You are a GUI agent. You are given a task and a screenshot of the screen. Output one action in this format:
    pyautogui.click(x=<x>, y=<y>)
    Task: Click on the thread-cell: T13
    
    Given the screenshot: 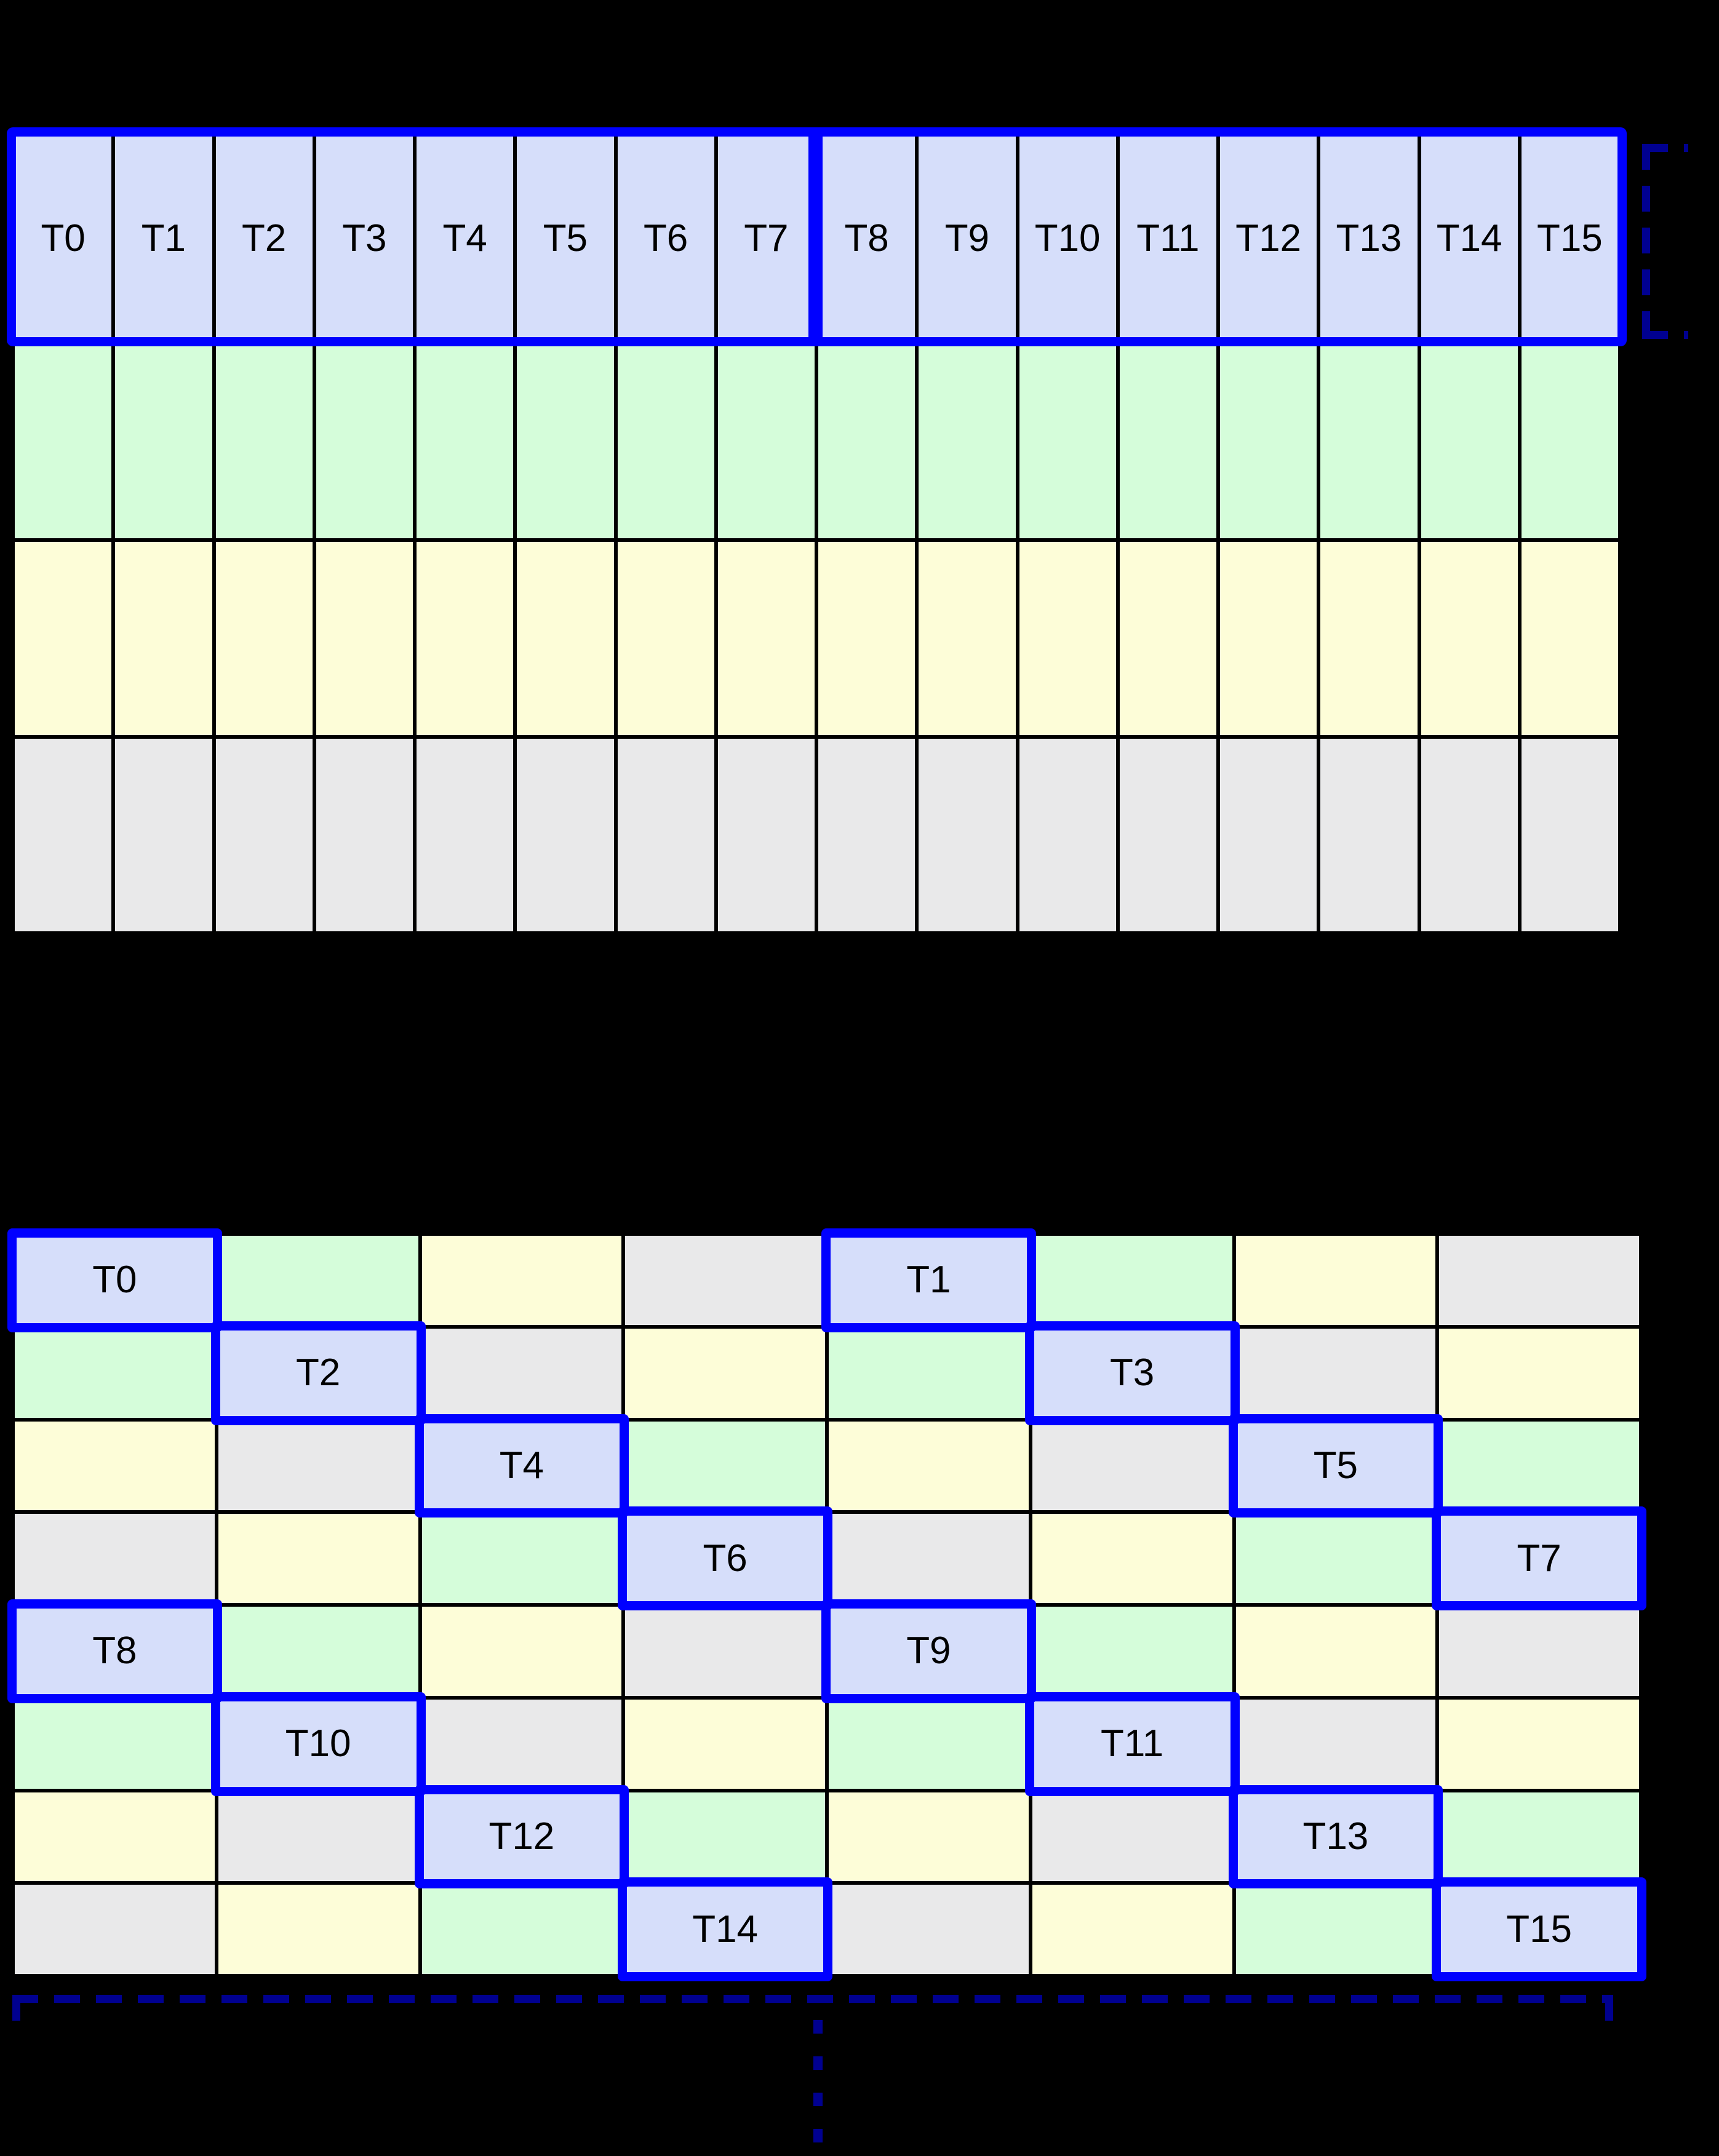 What is the action you would take?
    pyautogui.click(x=1369, y=238)
    